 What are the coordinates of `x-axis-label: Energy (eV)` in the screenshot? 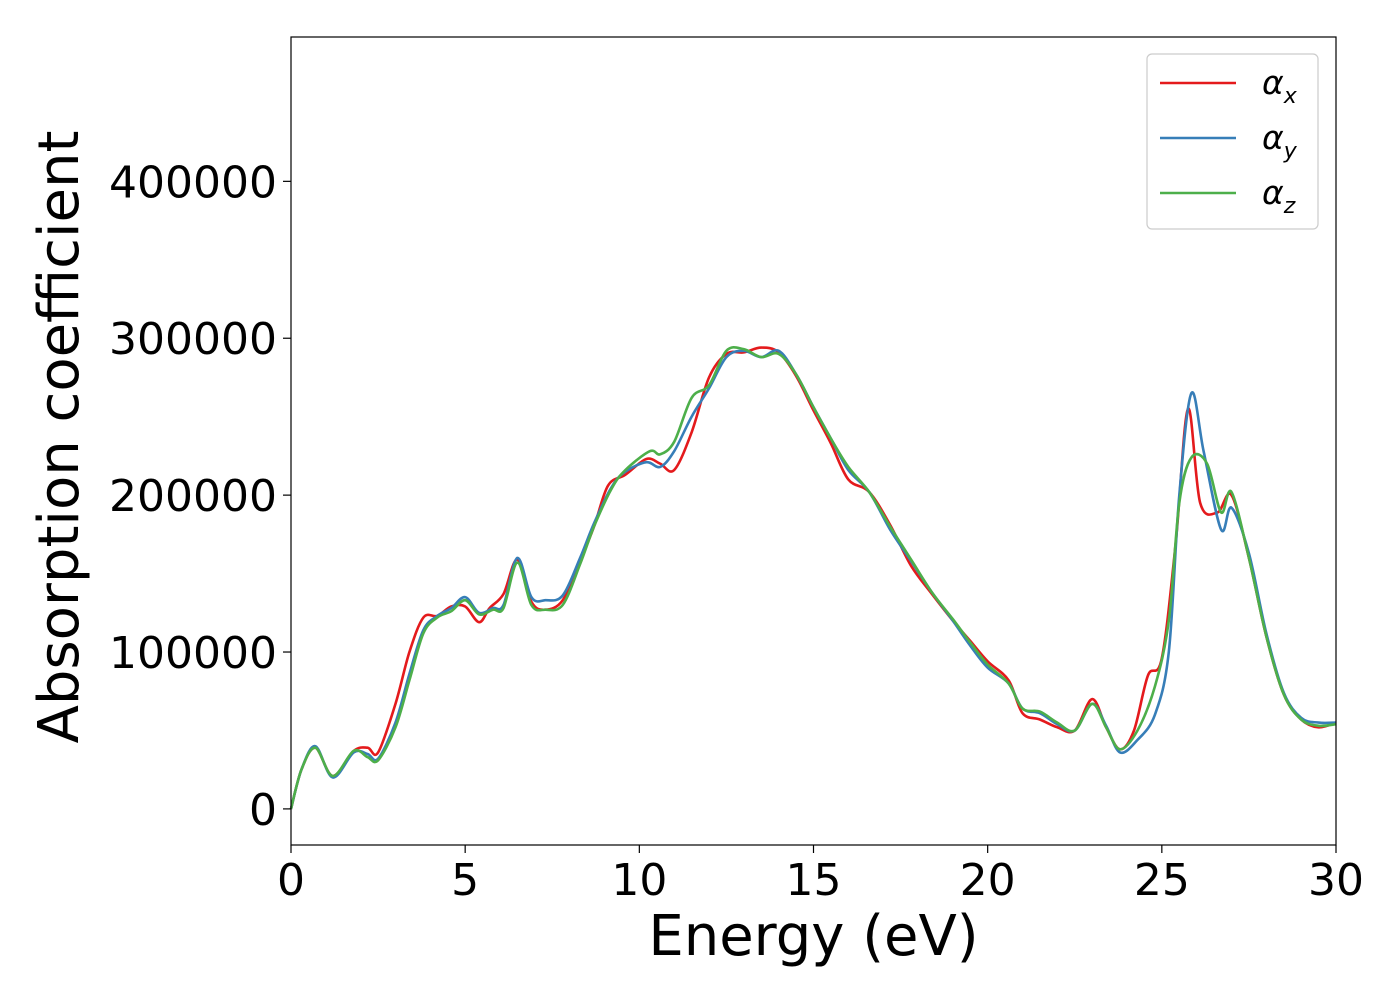 It's located at (813, 936).